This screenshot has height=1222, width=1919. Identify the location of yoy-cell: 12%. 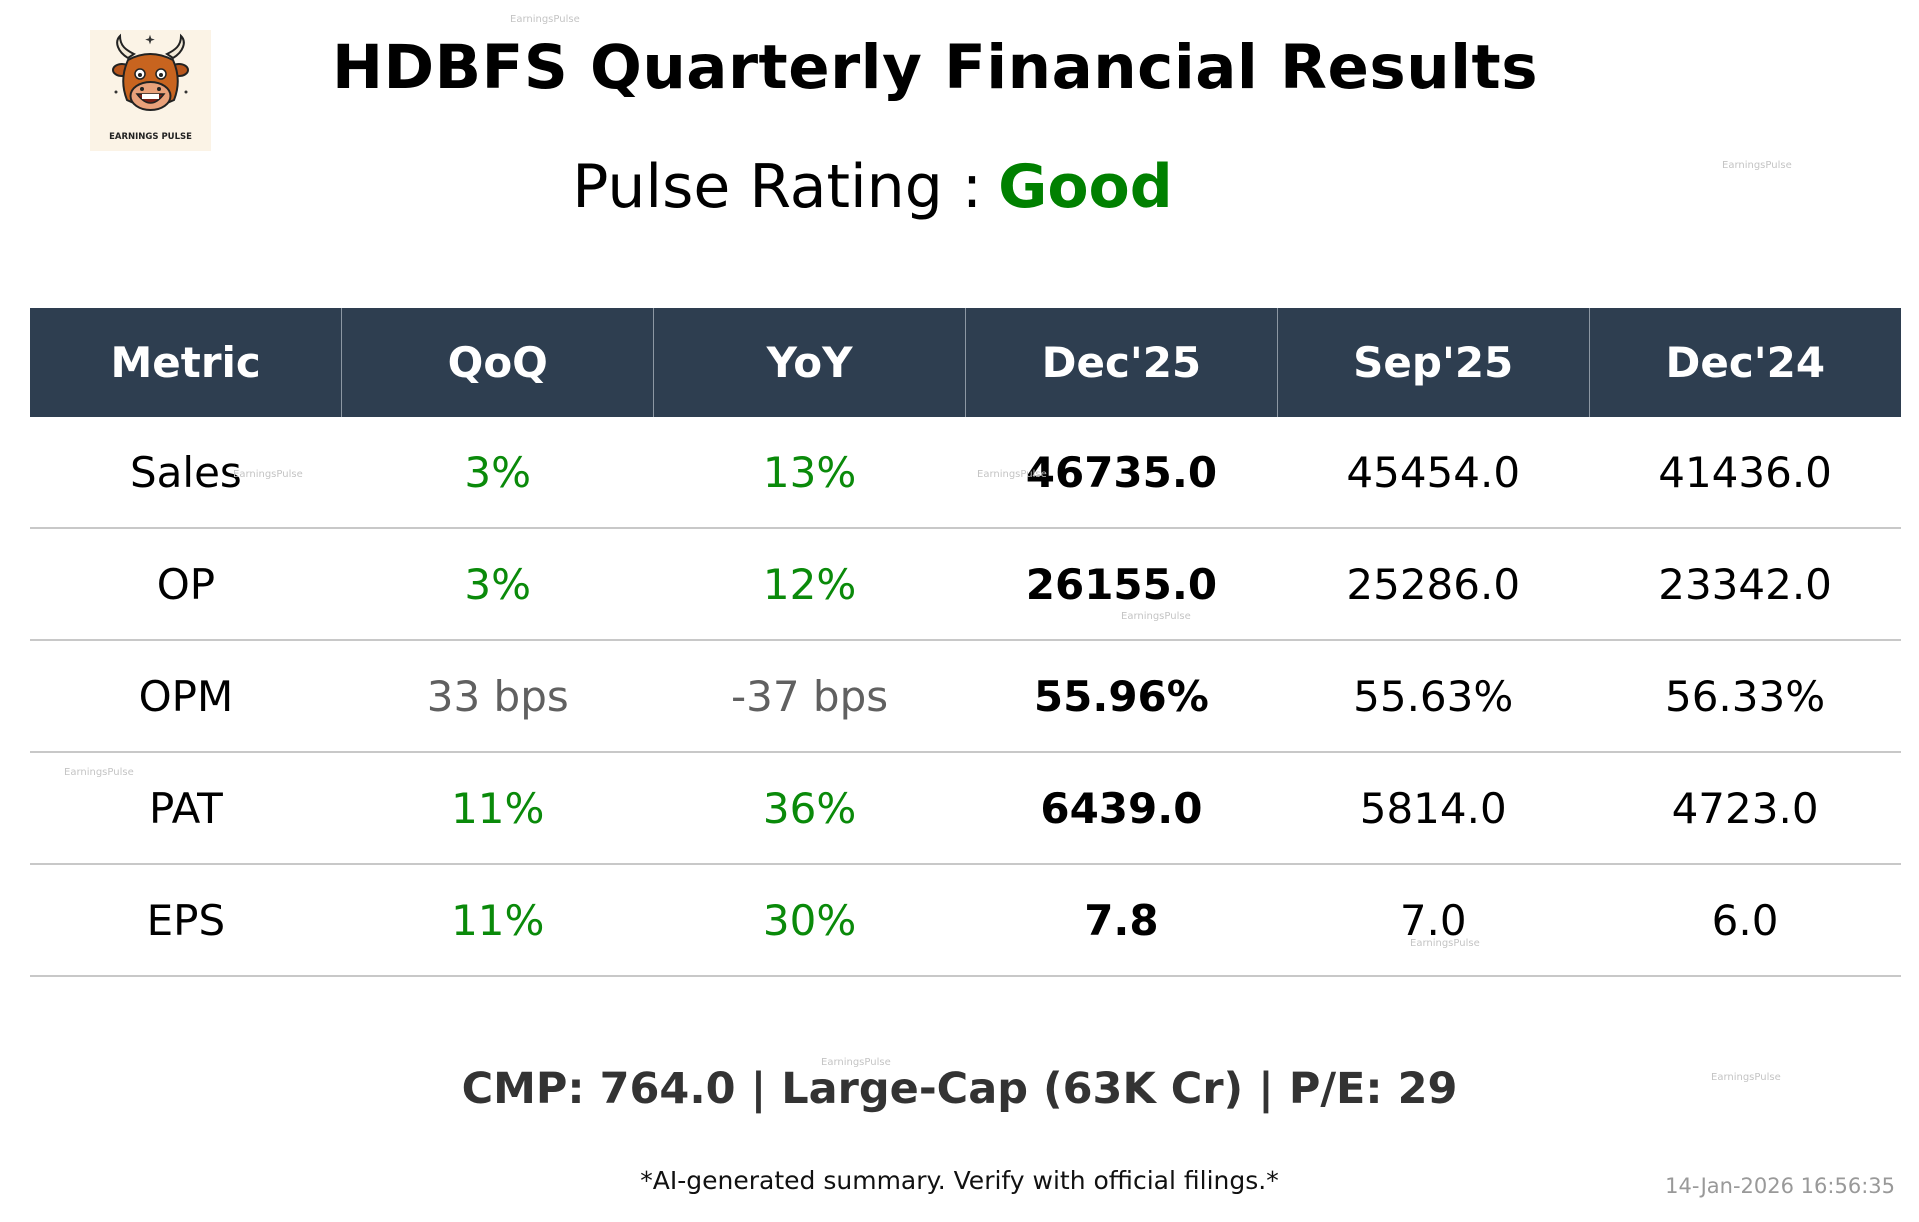
(809, 584).